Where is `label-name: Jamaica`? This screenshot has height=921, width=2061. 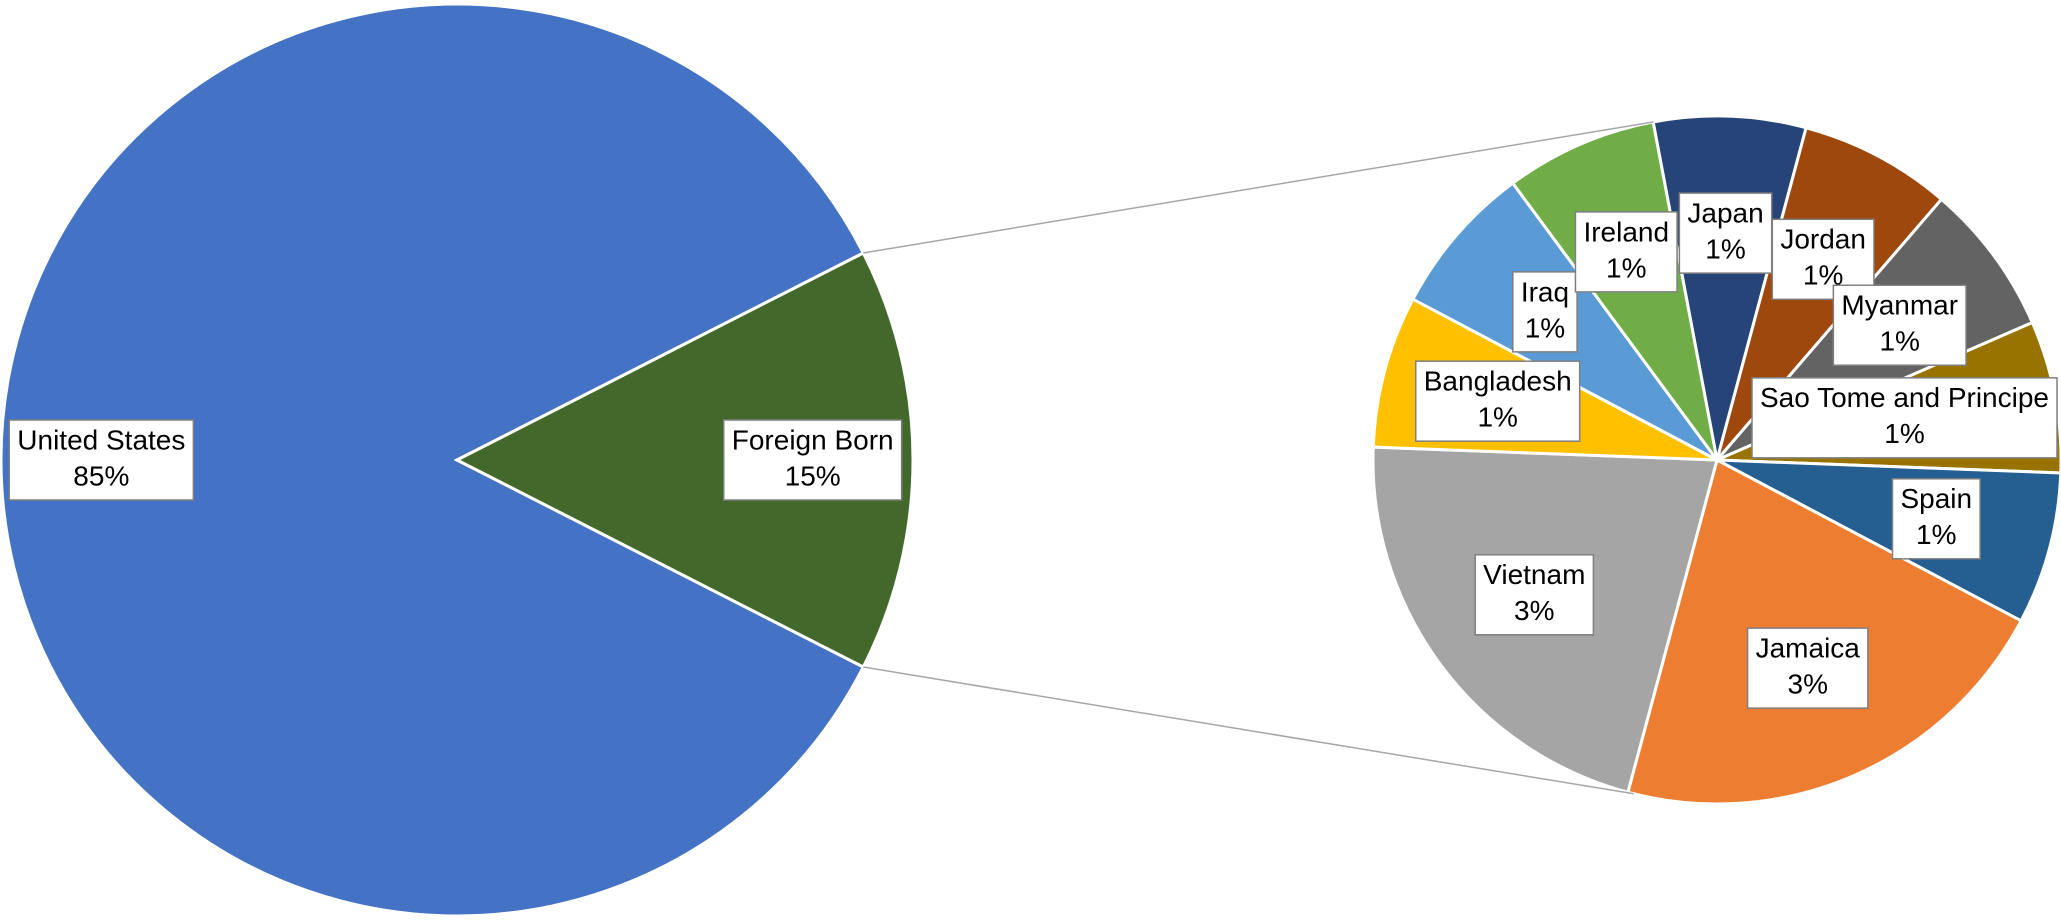 label-name: Jamaica is located at coordinates (1808, 648).